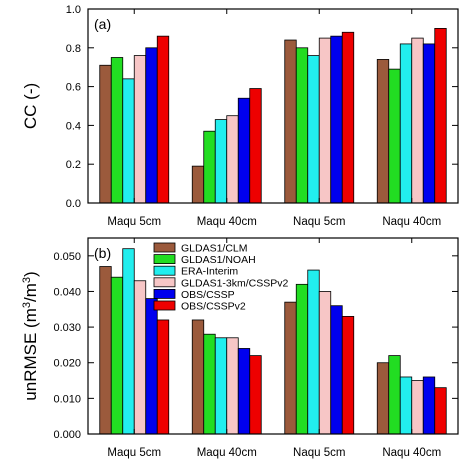  I want to click on panel-label-a: (a), so click(102, 24).